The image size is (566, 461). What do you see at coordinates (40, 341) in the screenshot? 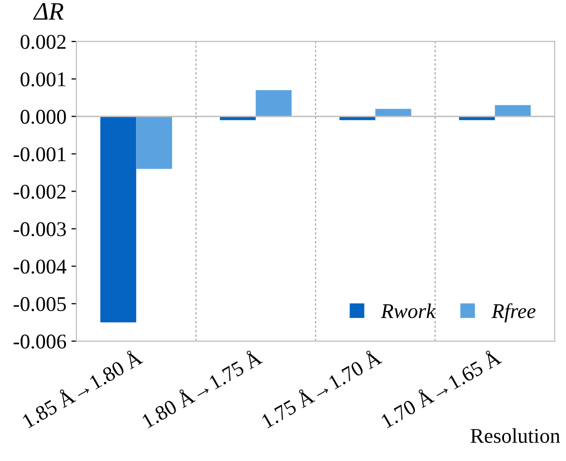
I see `y-tick-label: -0.006` at bounding box center [40, 341].